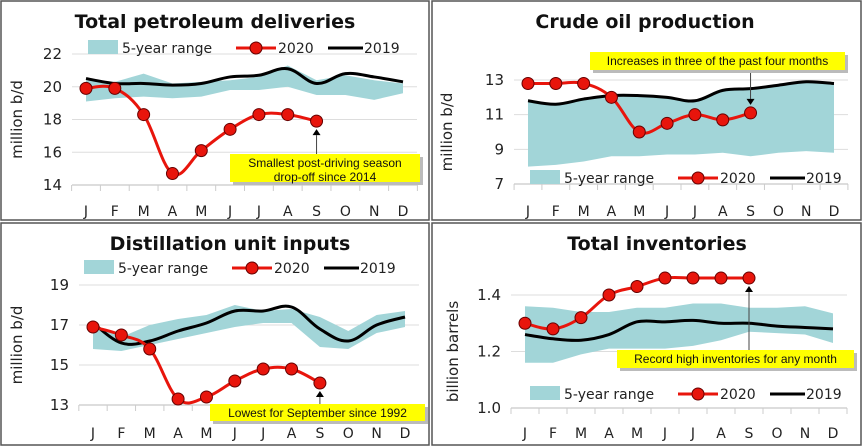 This screenshot has height=446, width=862. Describe the element at coordinates (317, 413) in the screenshot. I see `annotation-text: Lowest for September since 1992` at that location.